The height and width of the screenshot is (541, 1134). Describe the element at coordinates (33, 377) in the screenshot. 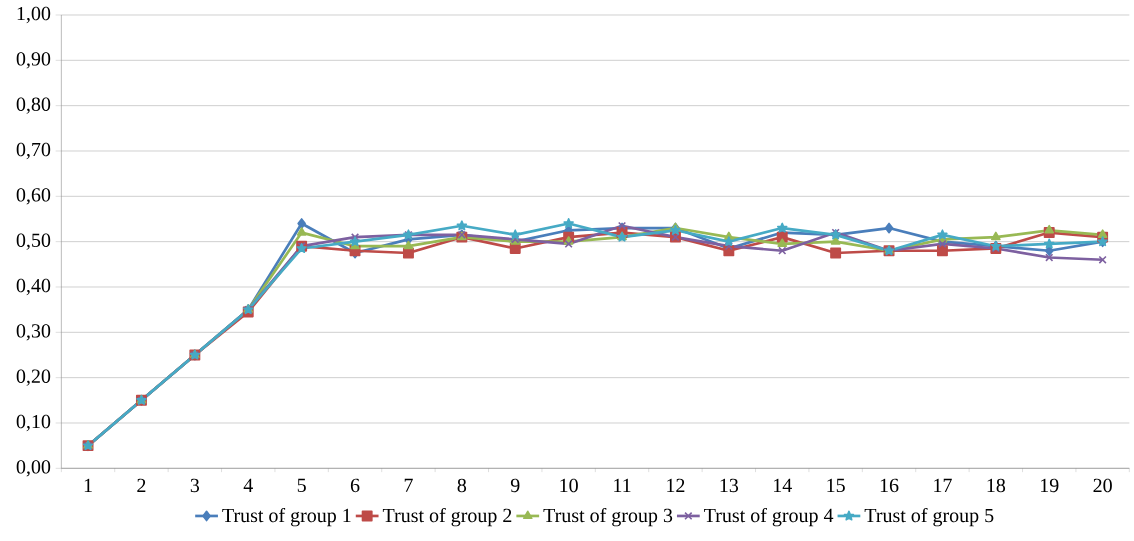

I see `y-tick-label: 0,20` at that location.